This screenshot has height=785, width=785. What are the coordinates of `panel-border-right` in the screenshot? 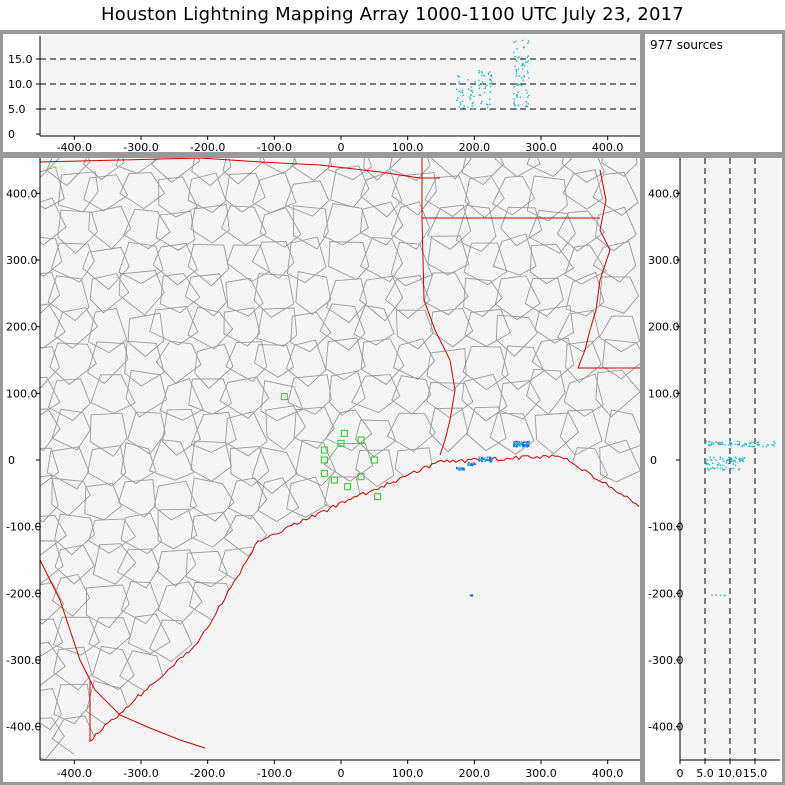 It's located at (783, 407).